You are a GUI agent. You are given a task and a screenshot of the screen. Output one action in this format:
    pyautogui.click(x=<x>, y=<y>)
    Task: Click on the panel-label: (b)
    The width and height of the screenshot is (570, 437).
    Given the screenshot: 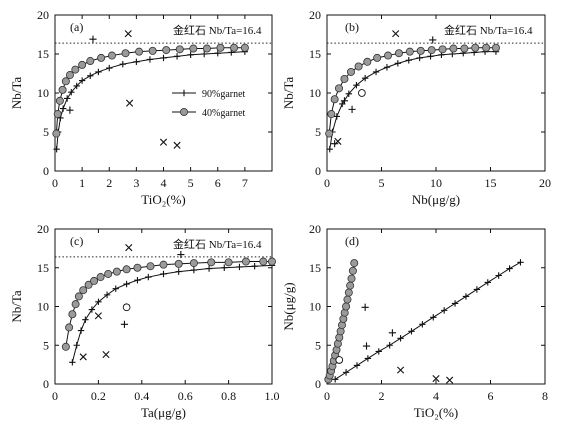 What is the action you would take?
    pyautogui.click(x=352, y=27)
    